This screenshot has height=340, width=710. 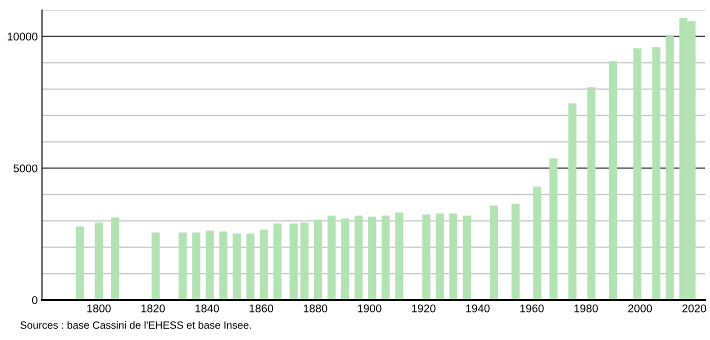 What do you see at coordinates (135, 325) in the screenshot?
I see `source-note: Sources : base Cassini de l'EHESS et base Insee.` at bounding box center [135, 325].